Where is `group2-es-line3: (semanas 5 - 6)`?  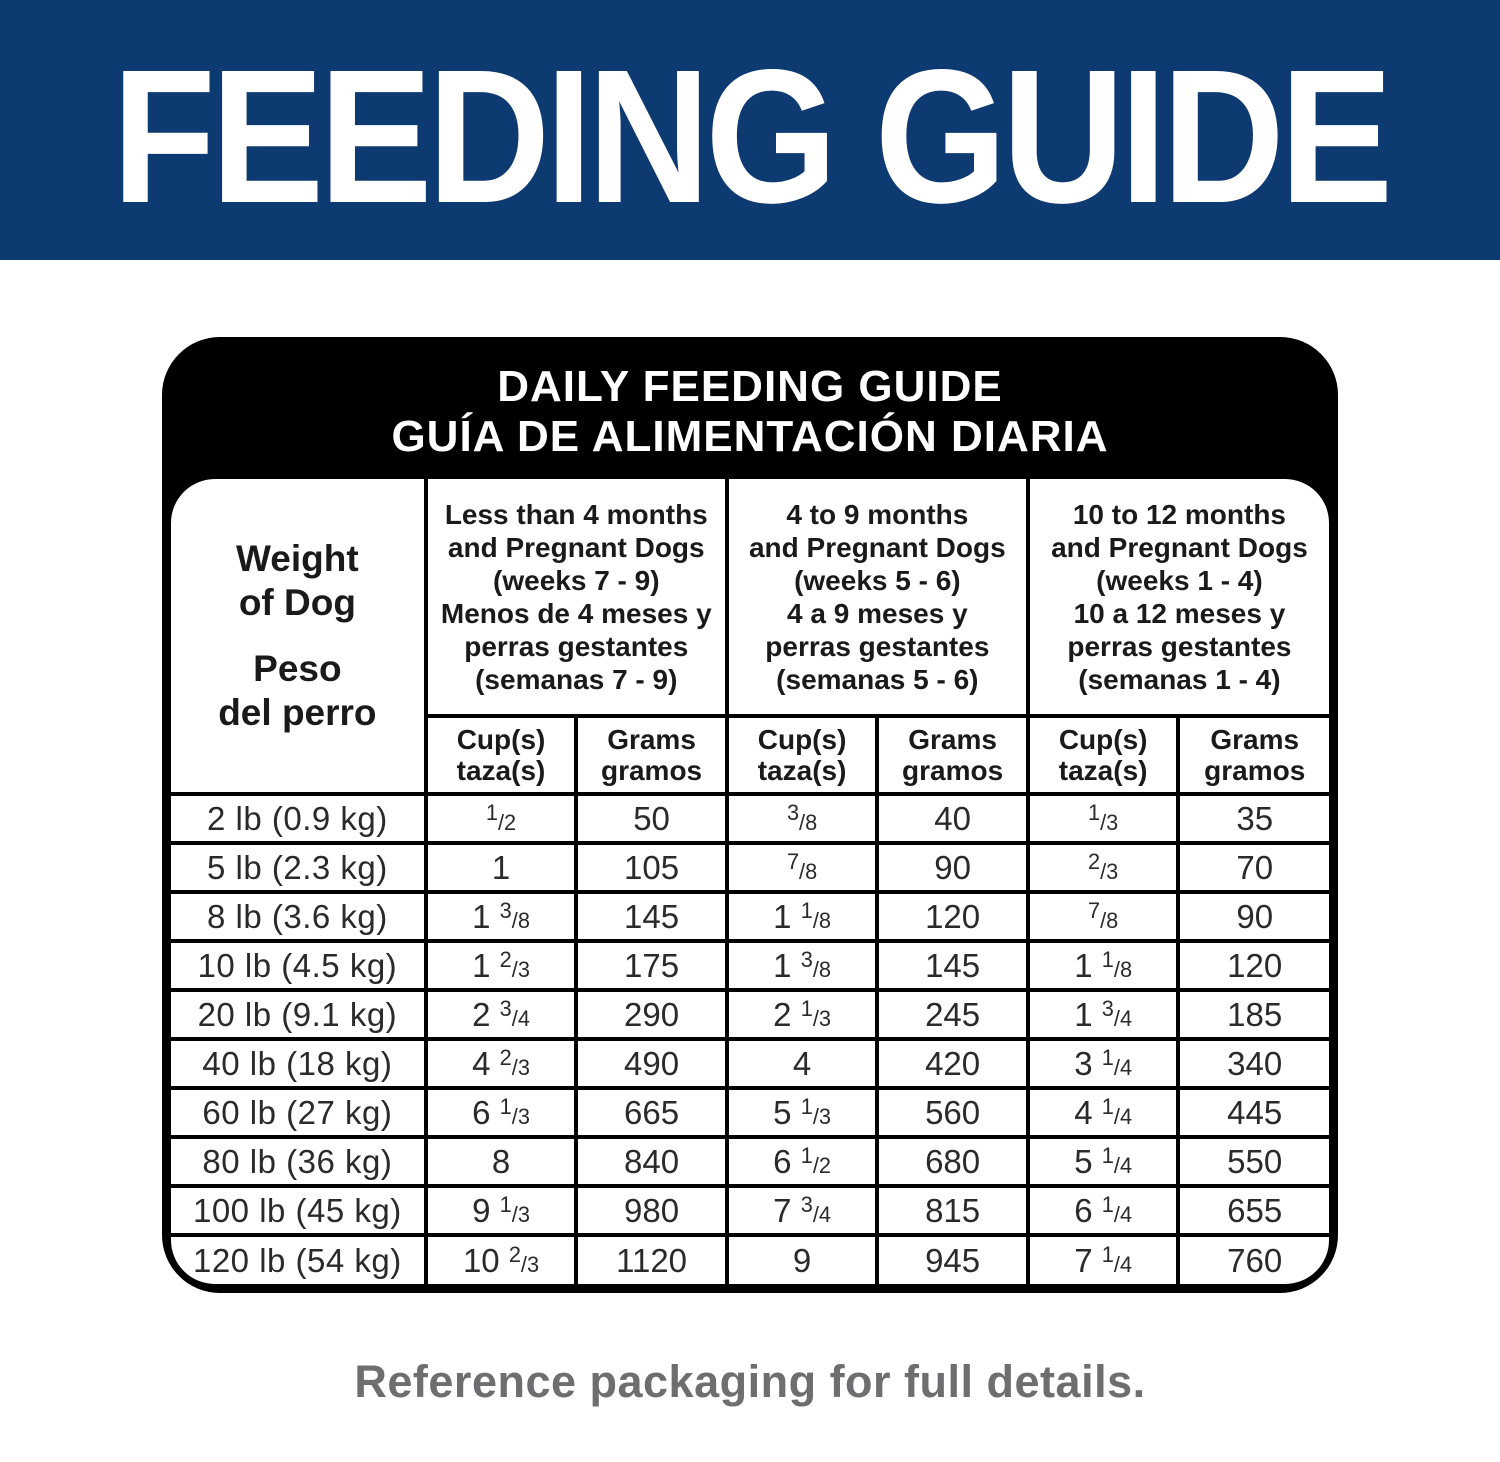 group2-es-line3: (semanas 5 - 6) is located at coordinates (877, 679).